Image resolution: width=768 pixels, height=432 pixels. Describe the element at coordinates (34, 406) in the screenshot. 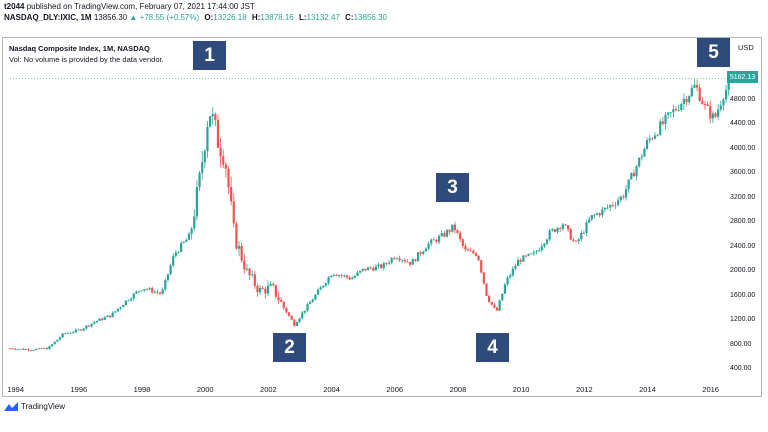

I see `tradingview-logo: TradingView` at that location.